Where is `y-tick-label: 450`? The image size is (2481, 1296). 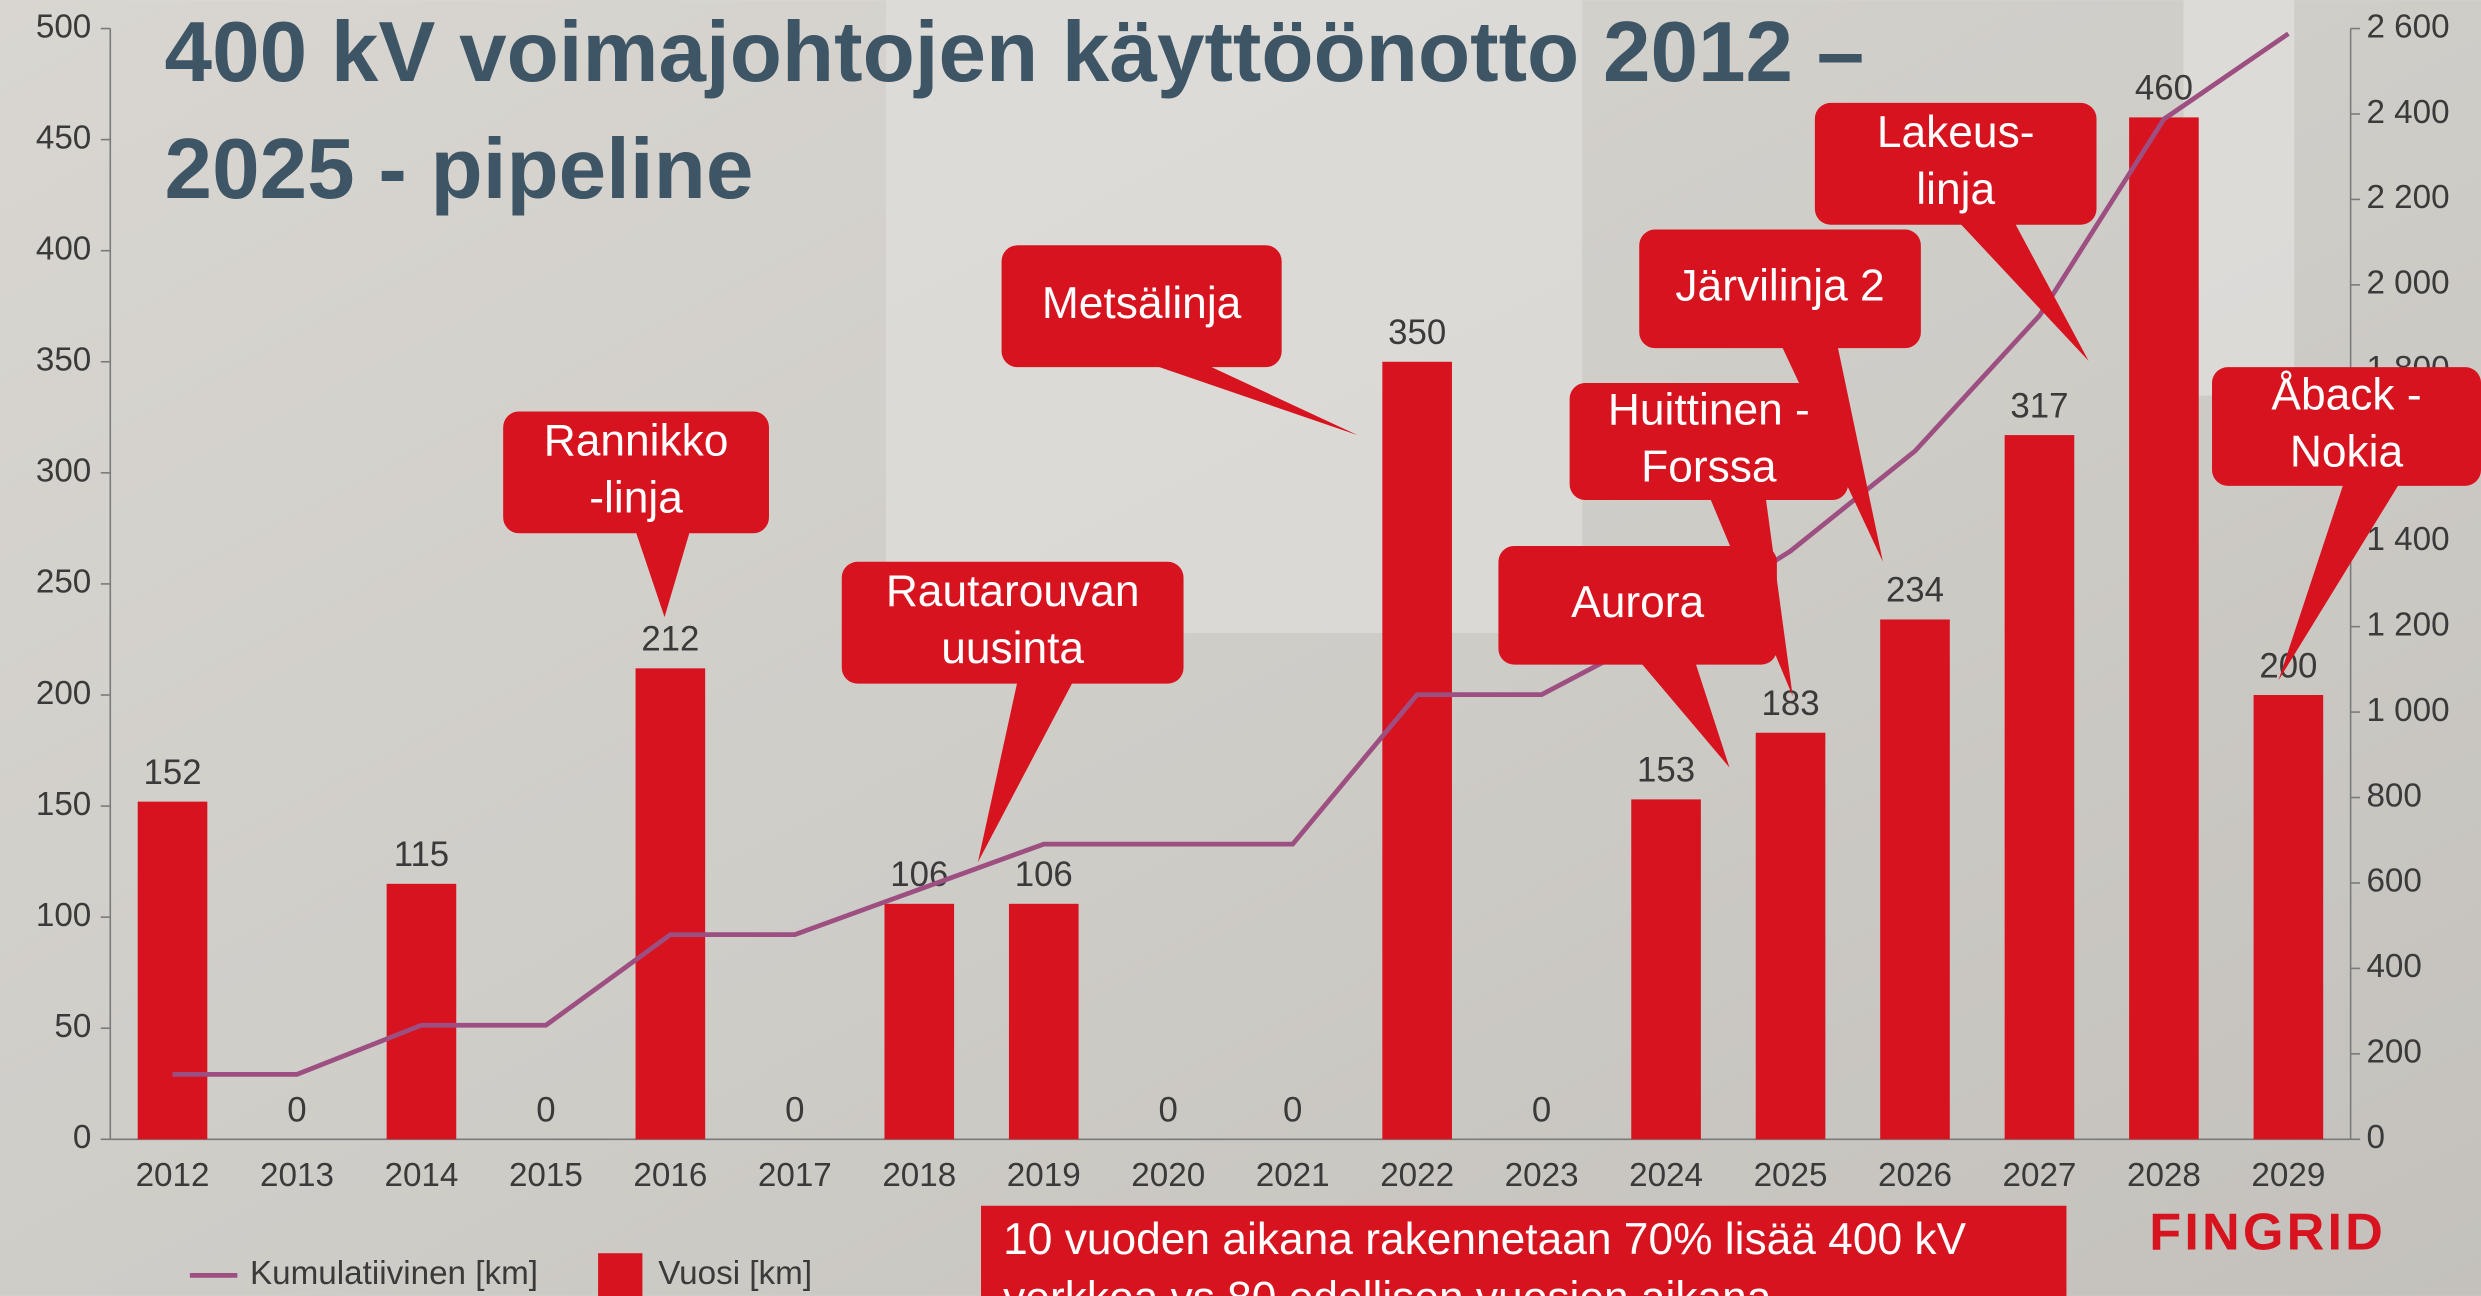
y-tick-label: 450 is located at coordinates (63, 137).